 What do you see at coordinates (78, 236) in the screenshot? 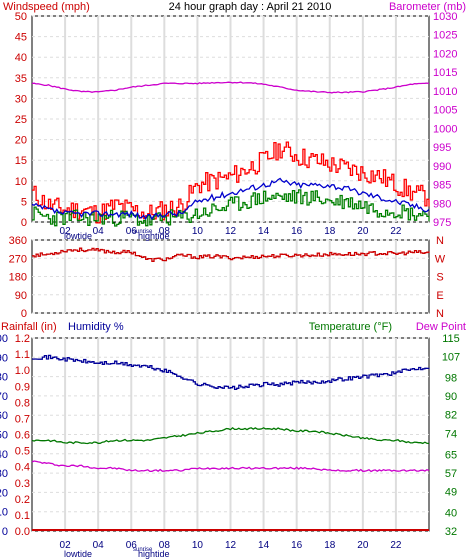
I see `lowtide-label-top: lowtide` at bounding box center [78, 236].